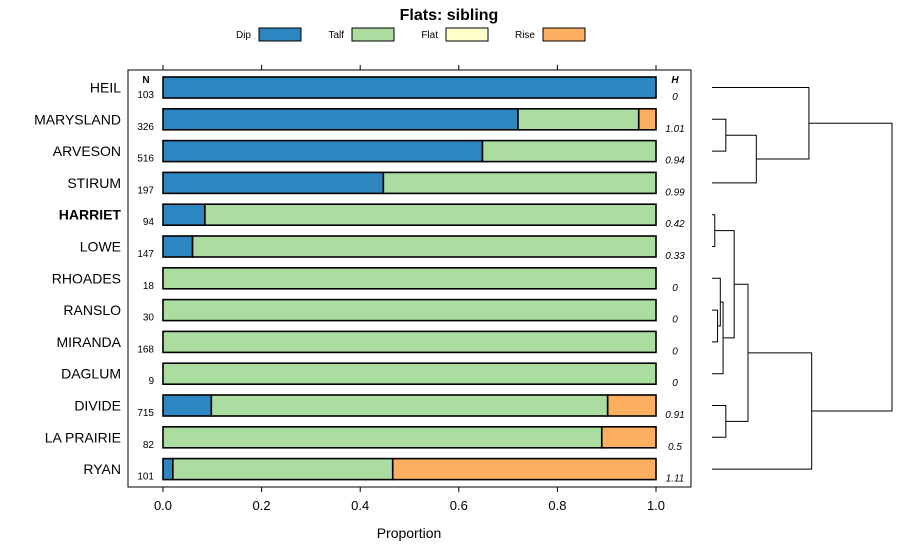 This screenshot has height=560, width=900. I want to click on bar-segment-ryan-dip, so click(168, 469).